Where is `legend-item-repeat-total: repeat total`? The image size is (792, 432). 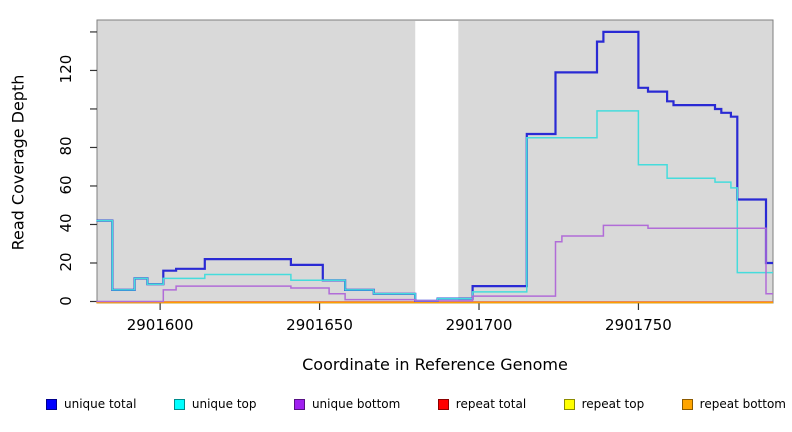
legend-item-repeat-total: repeat total is located at coordinates (482, 404).